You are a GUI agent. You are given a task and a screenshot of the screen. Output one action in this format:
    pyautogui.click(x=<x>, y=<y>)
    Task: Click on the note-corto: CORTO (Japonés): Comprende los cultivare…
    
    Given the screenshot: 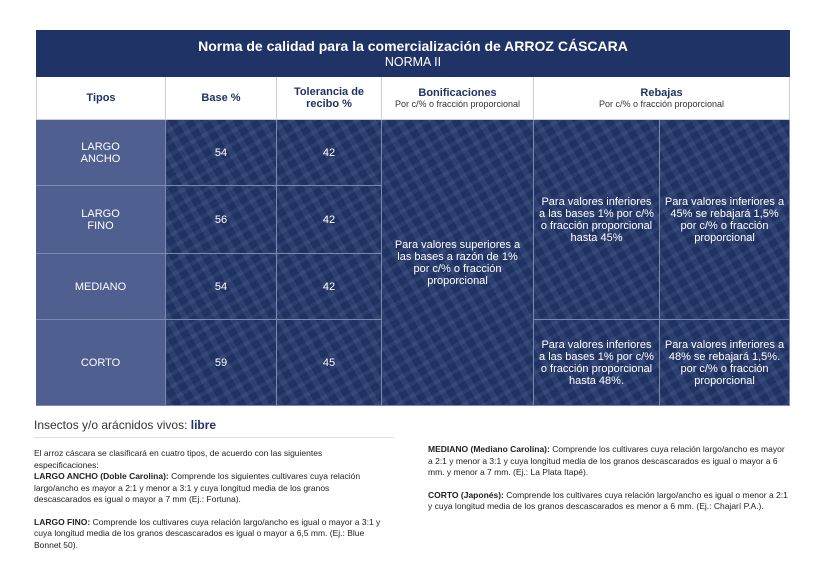 What is the action you would take?
    pyautogui.click(x=609, y=501)
    